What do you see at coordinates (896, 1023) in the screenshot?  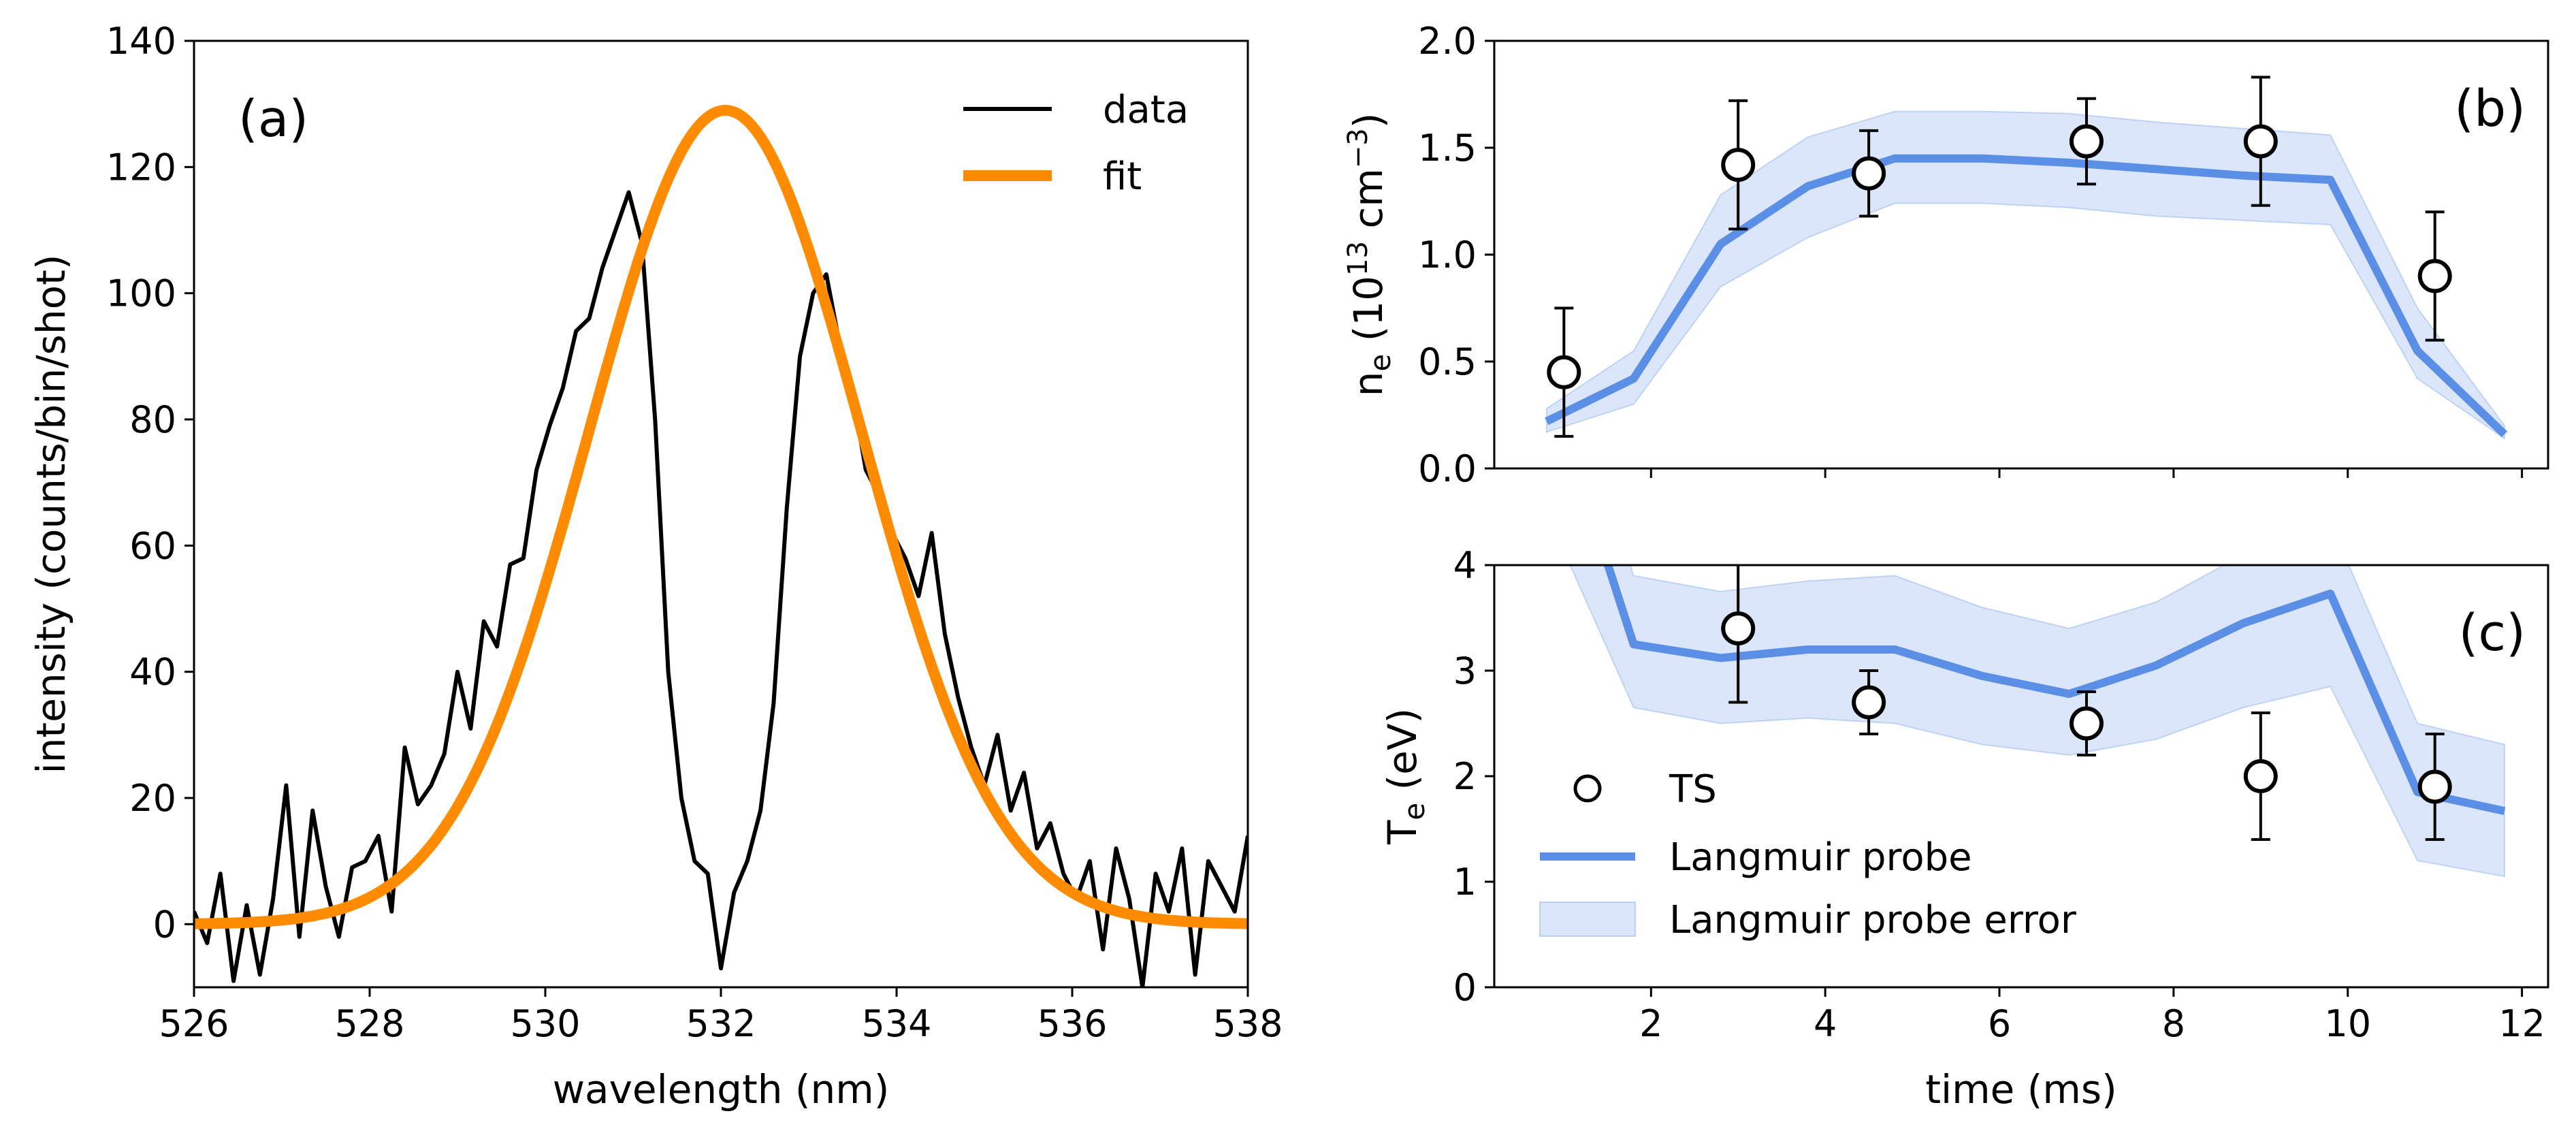 I see `x-tick-label: 534` at bounding box center [896, 1023].